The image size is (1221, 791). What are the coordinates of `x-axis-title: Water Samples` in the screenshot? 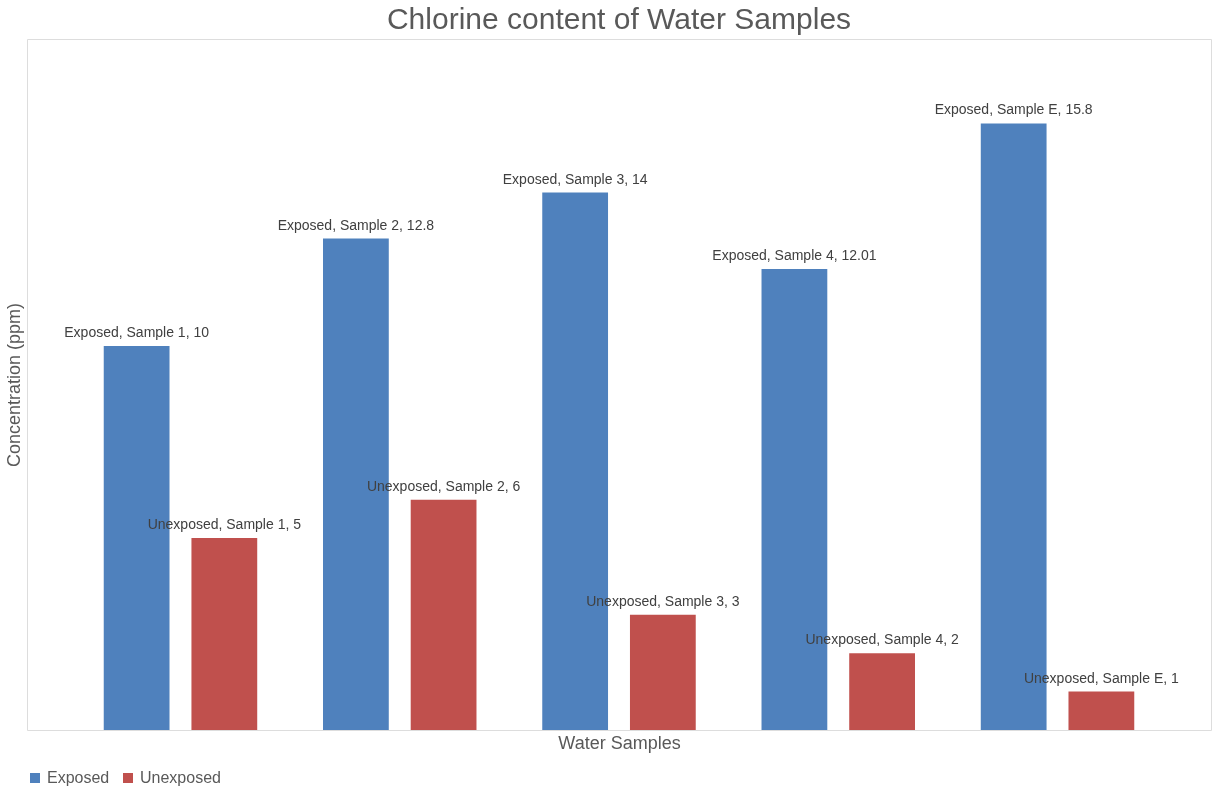 It's located at (619, 742).